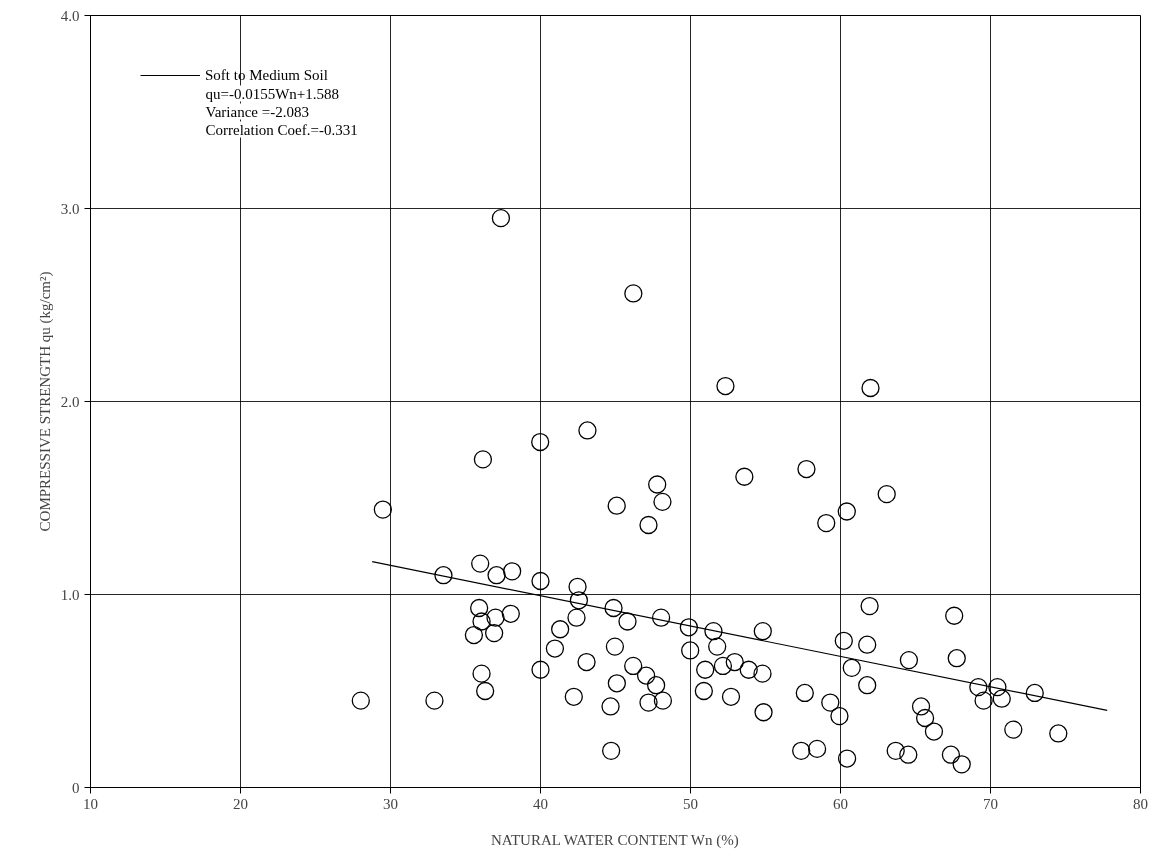  Describe the element at coordinates (272, 93) in the screenshot. I see `annotation: qu=-0.0155Wn+1.588` at that location.